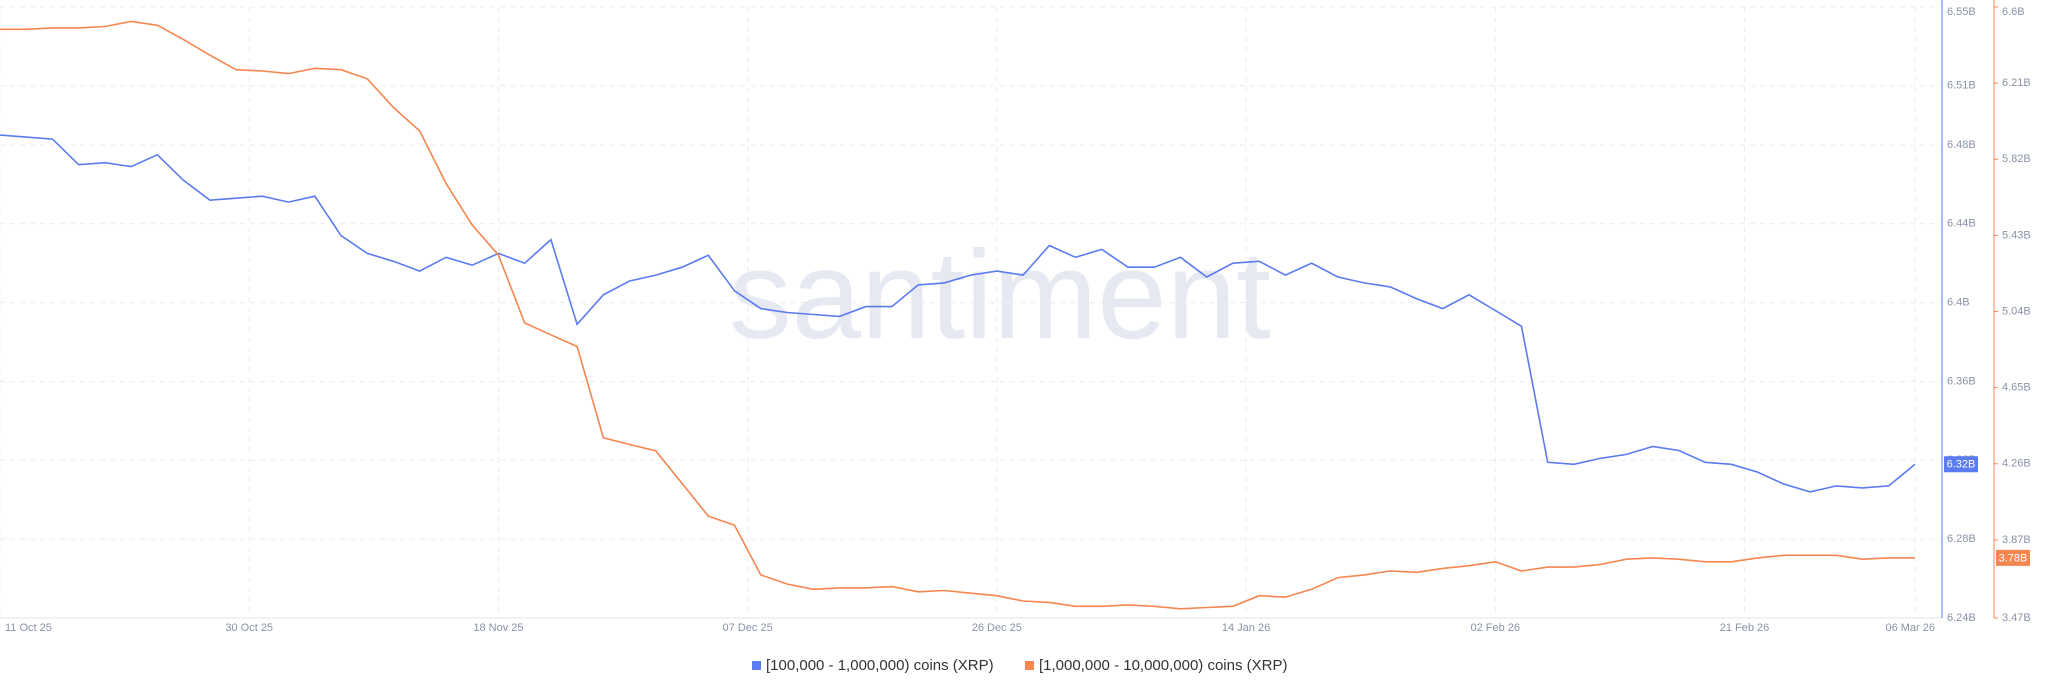 The width and height of the screenshot is (2048, 693). I want to click on watermark: santiment, so click(1000, 295).